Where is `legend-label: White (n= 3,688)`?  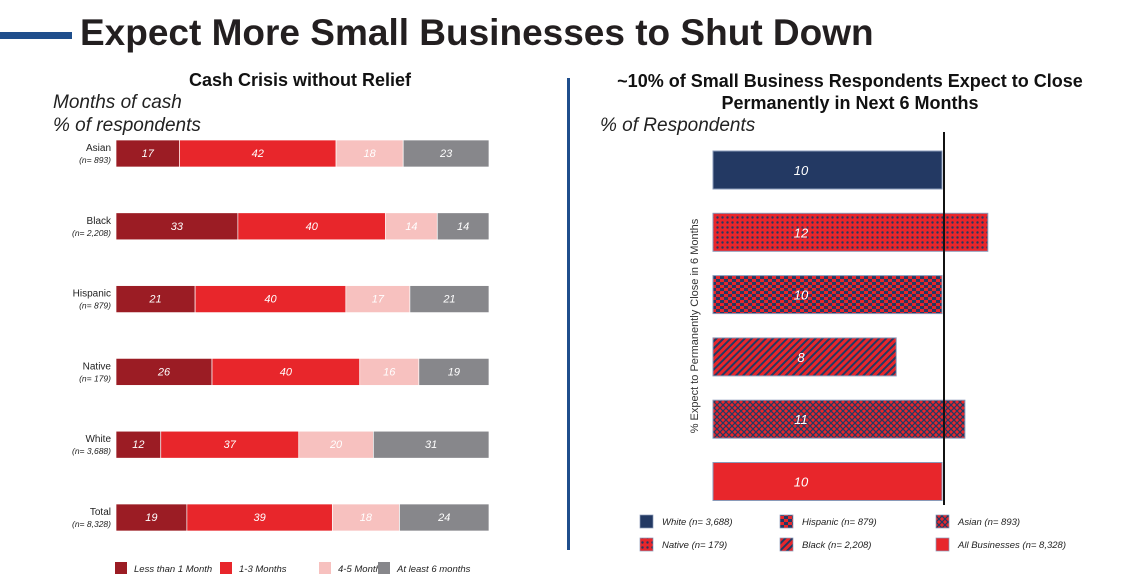
legend-label: White (n= 3,688) is located at coordinates (697, 522).